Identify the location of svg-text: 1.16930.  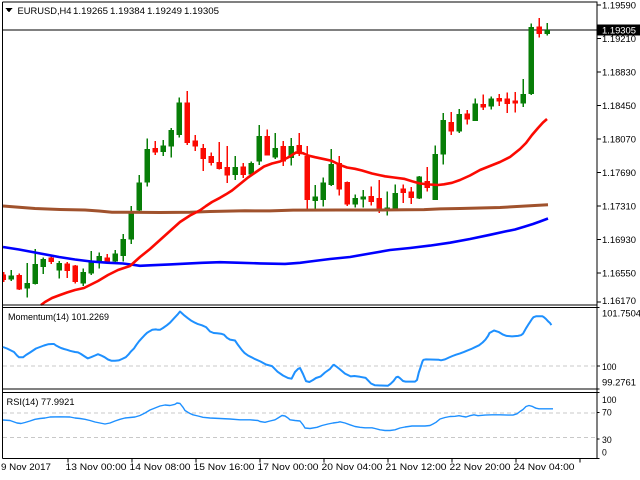
(619, 240).